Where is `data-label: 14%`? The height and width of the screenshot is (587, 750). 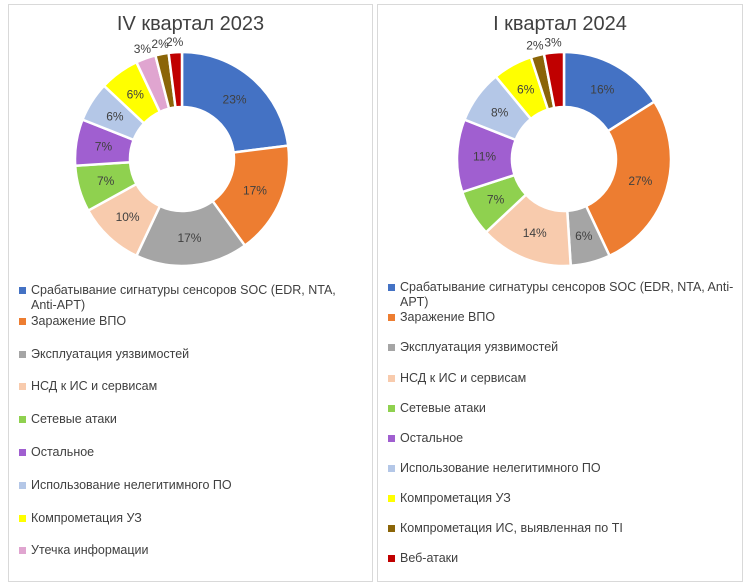
data-label: 14% is located at coordinates (535, 233).